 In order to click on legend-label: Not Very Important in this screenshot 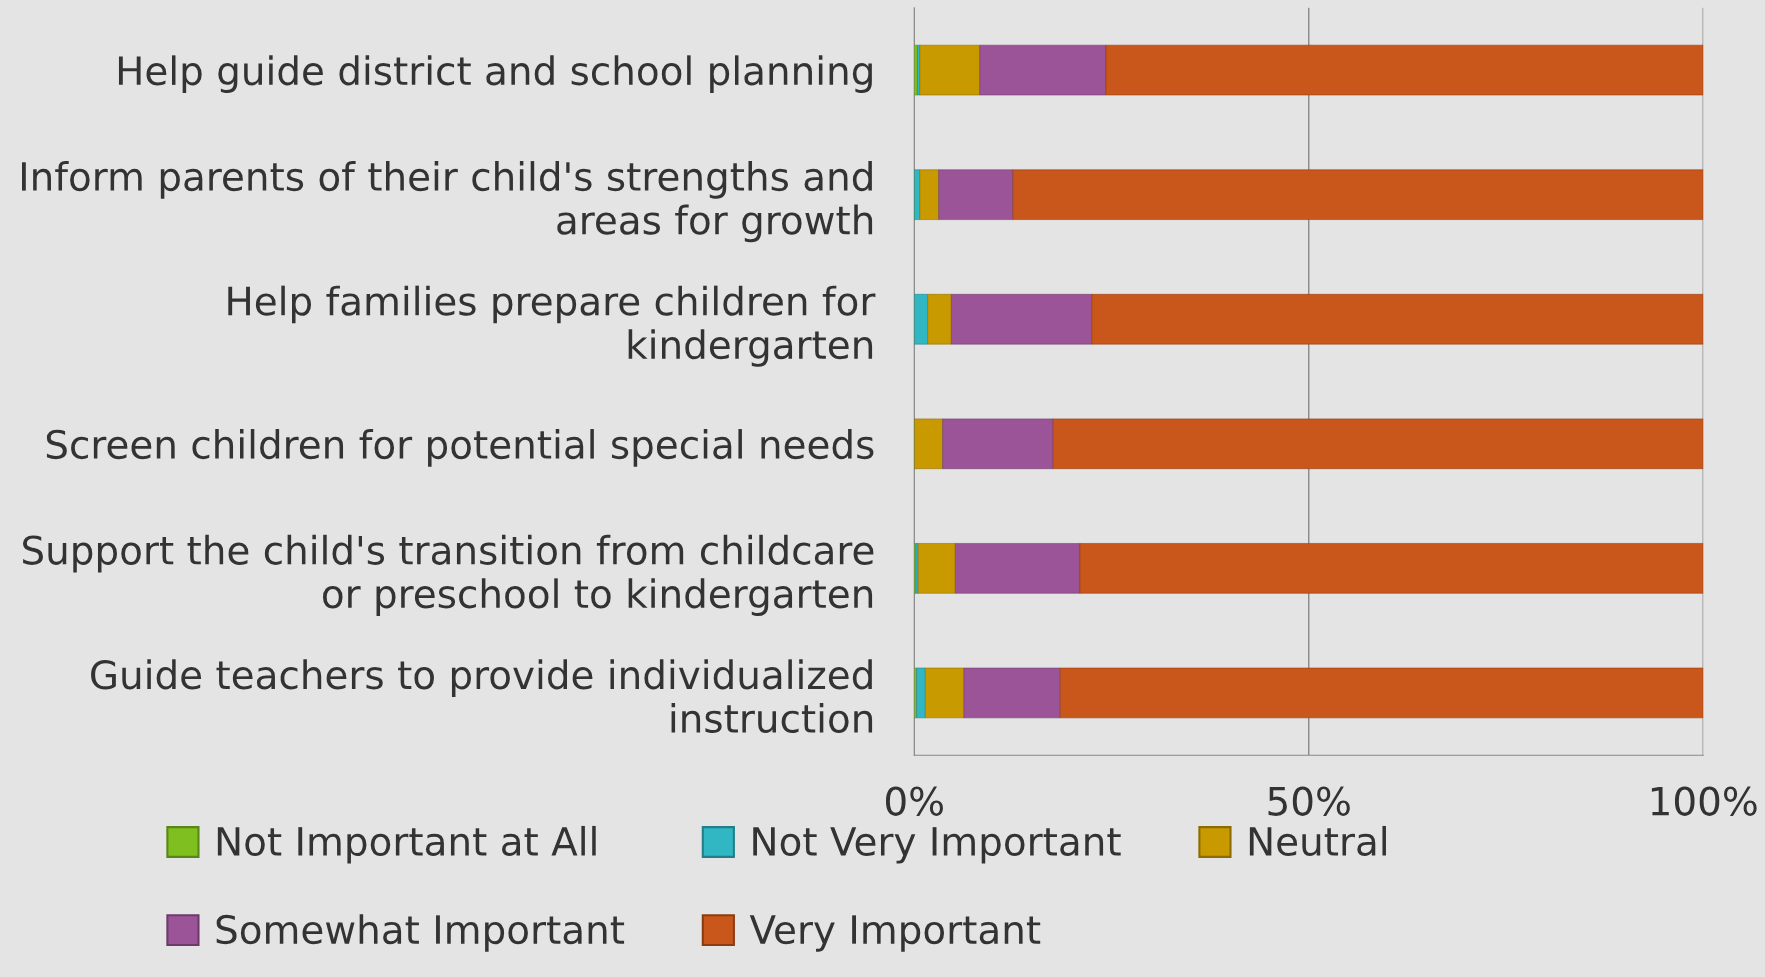, I will do `click(937, 845)`.